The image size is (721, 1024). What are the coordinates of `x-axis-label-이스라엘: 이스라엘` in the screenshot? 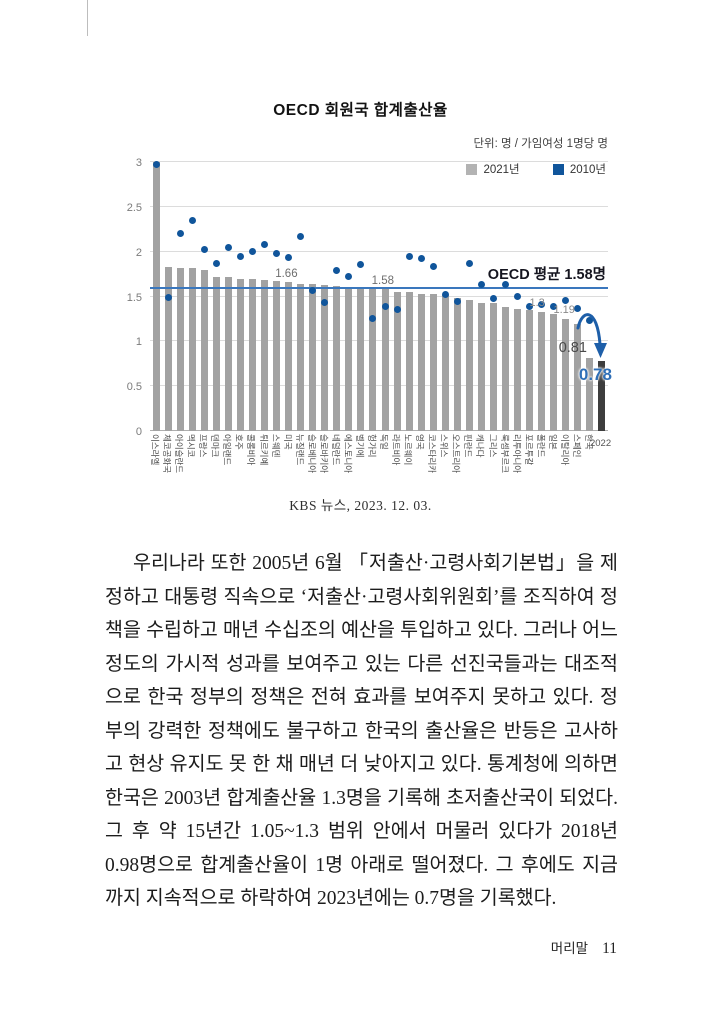 It's located at (155, 450).